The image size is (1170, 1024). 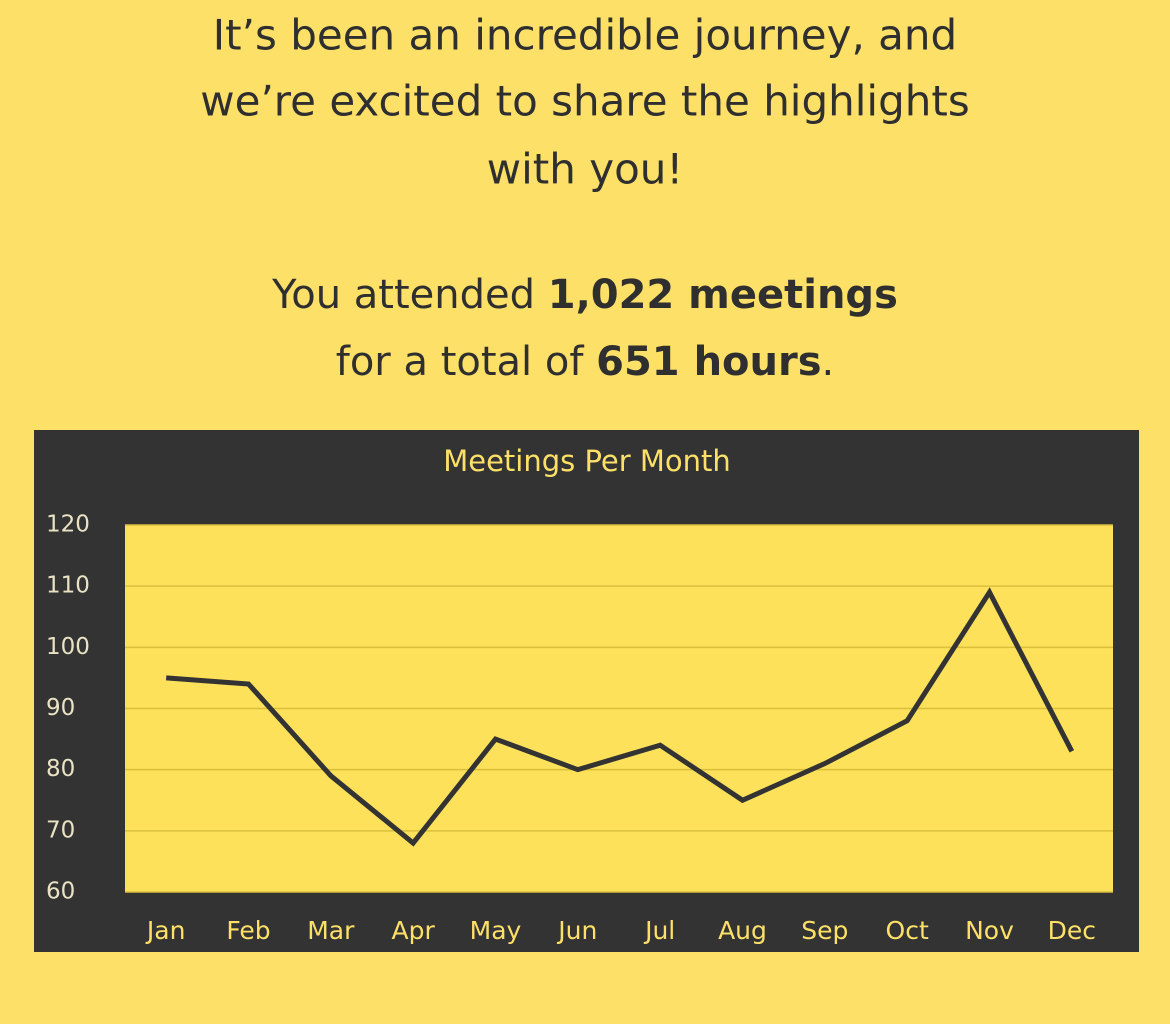 What do you see at coordinates (828, 362) in the screenshot?
I see `summary-text: .` at bounding box center [828, 362].